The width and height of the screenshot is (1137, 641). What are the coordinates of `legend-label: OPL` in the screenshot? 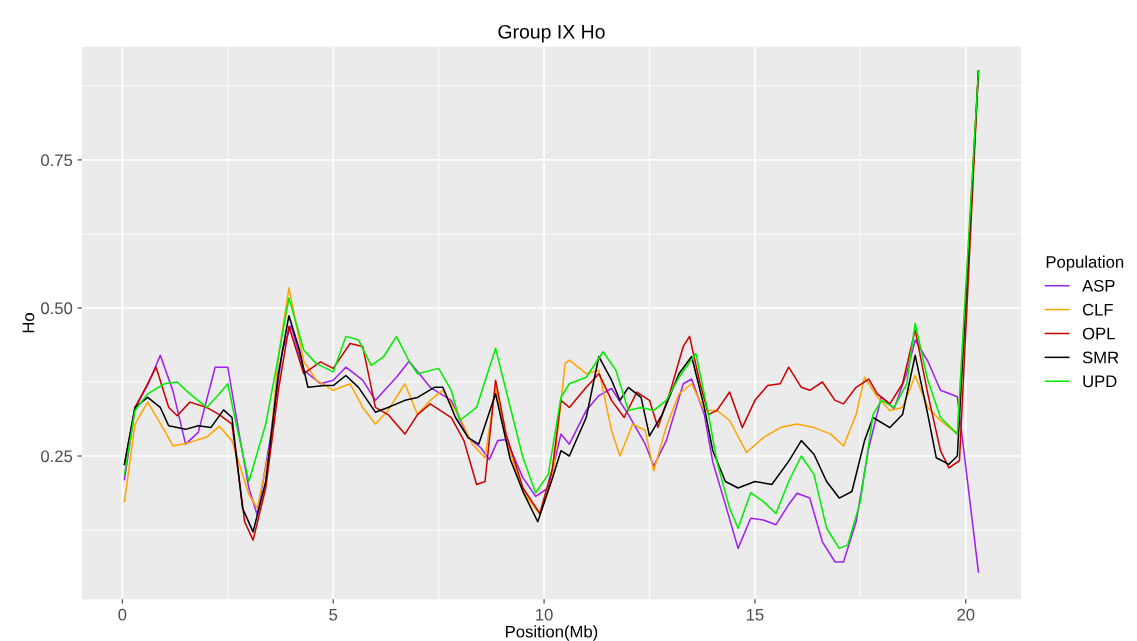 It's located at (1098, 333).